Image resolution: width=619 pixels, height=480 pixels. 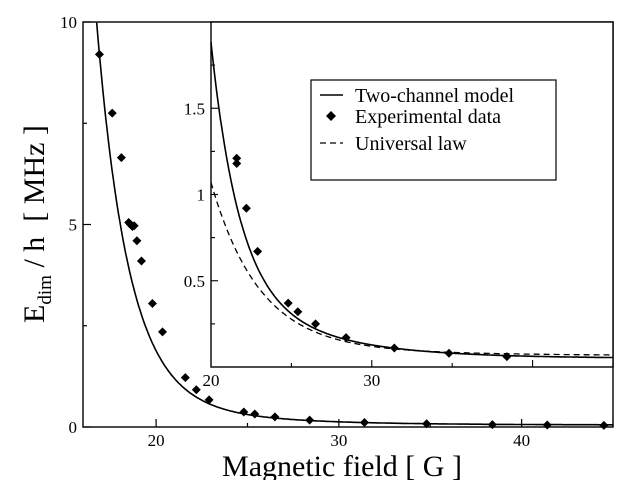 I want to click on main-y-tick-label: 0, so click(x=73, y=427).